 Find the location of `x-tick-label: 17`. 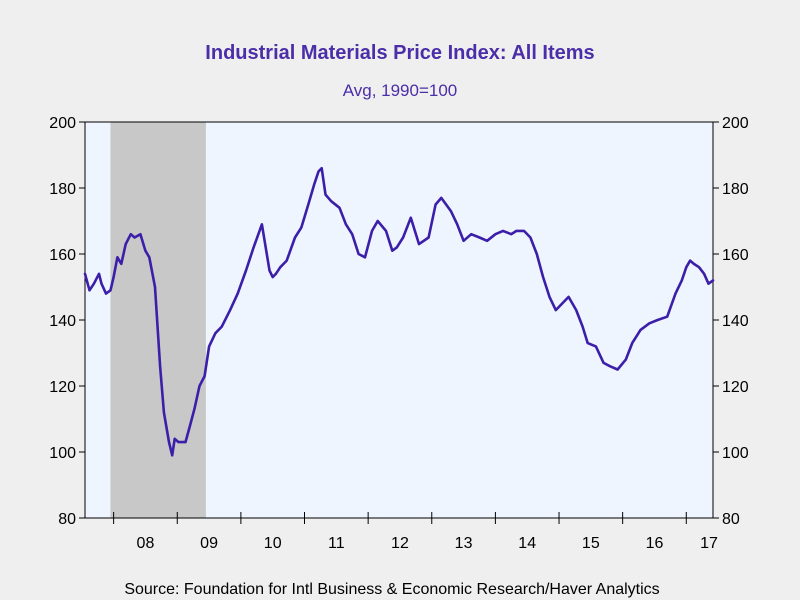

x-tick-label: 17 is located at coordinates (709, 543).